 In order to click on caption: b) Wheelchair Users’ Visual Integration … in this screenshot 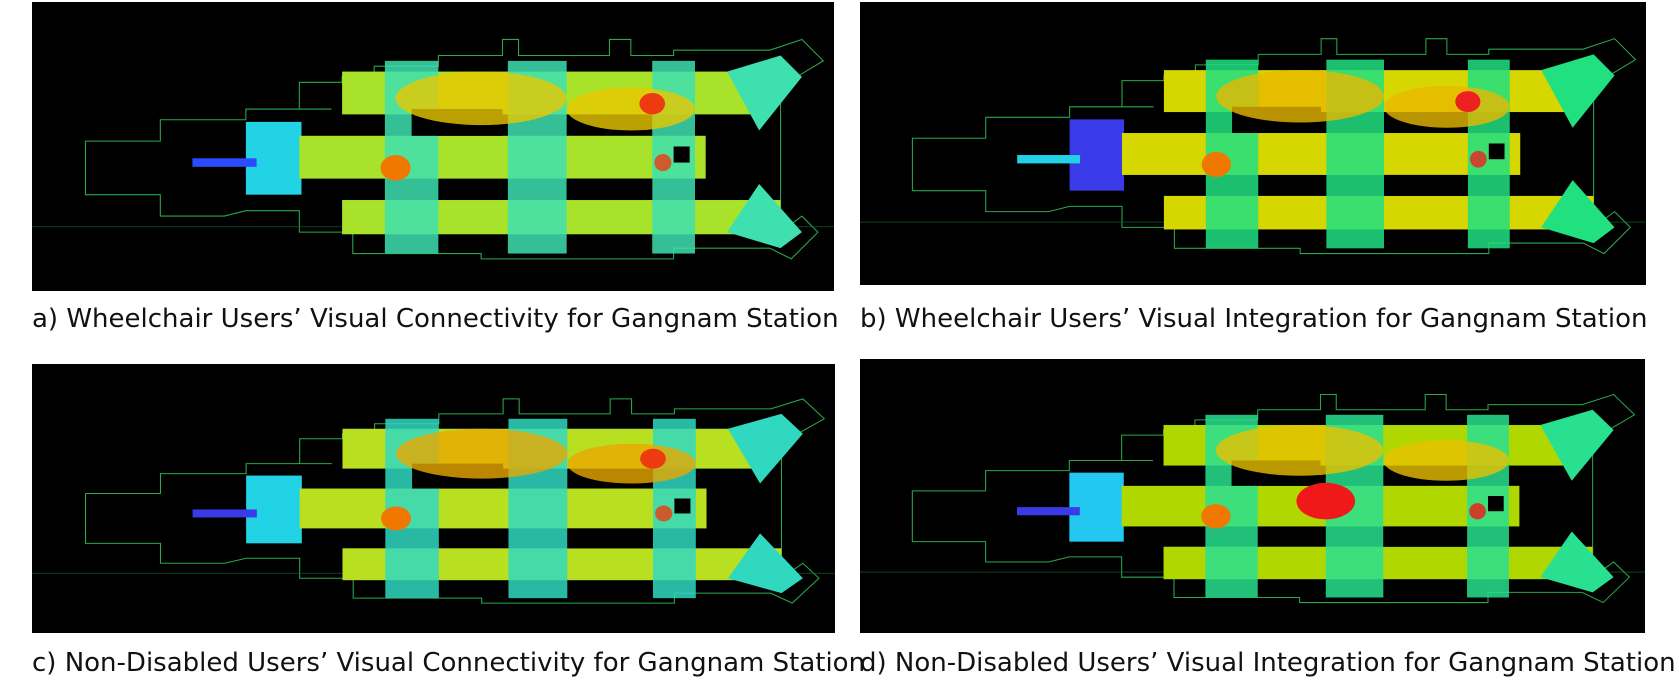, I will do `click(1254, 319)`.